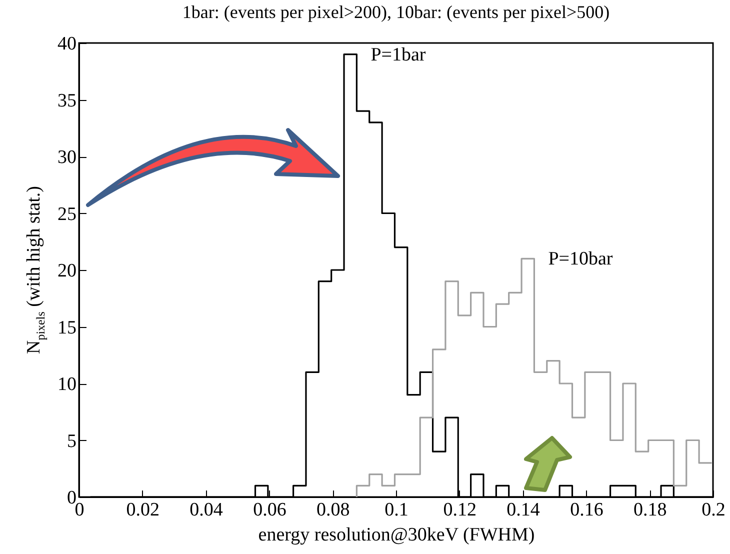  Describe the element at coordinates (67, 384) in the screenshot. I see `y-tick-label: 10` at that location.